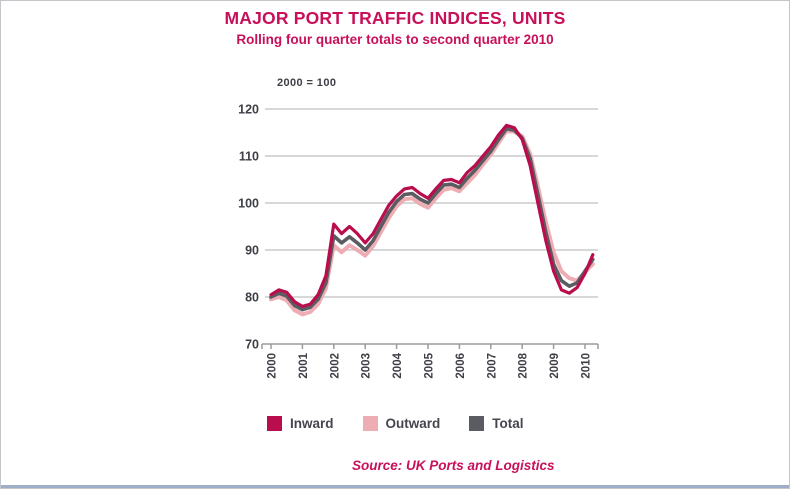  I want to click on source-text: UK Ports and Logistics, so click(480, 465).